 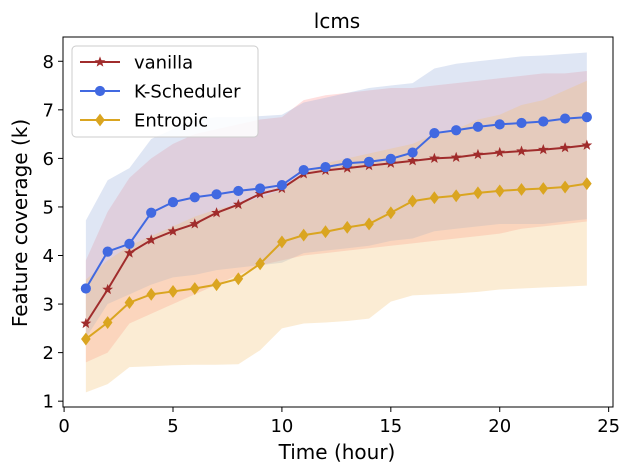 What do you see at coordinates (48, 110) in the screenshot?
I see `y-tick-label: 7` at bounding box center [48, 110].